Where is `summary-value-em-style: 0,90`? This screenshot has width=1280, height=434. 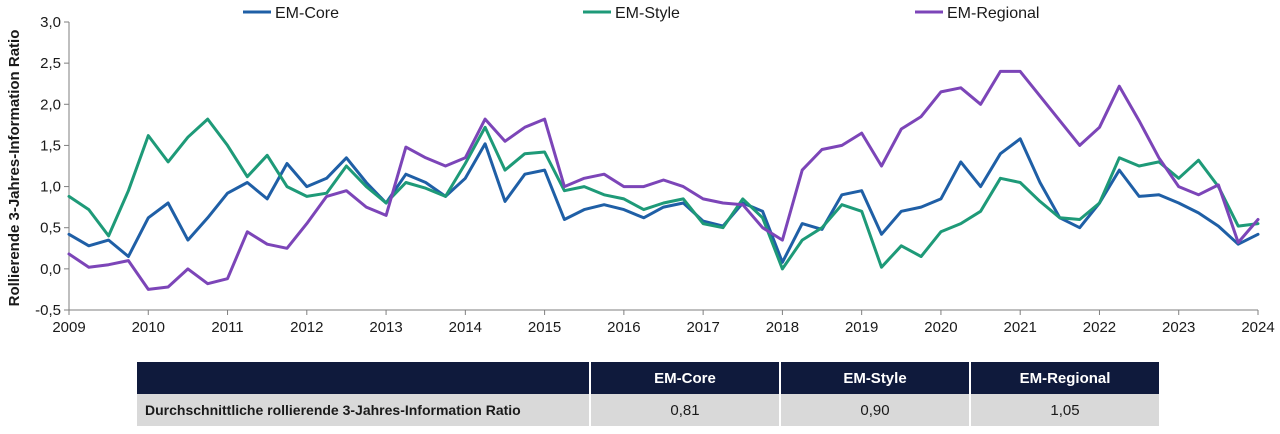
summary-value-em-style: 0,90 is located at coordinates (875, 410).